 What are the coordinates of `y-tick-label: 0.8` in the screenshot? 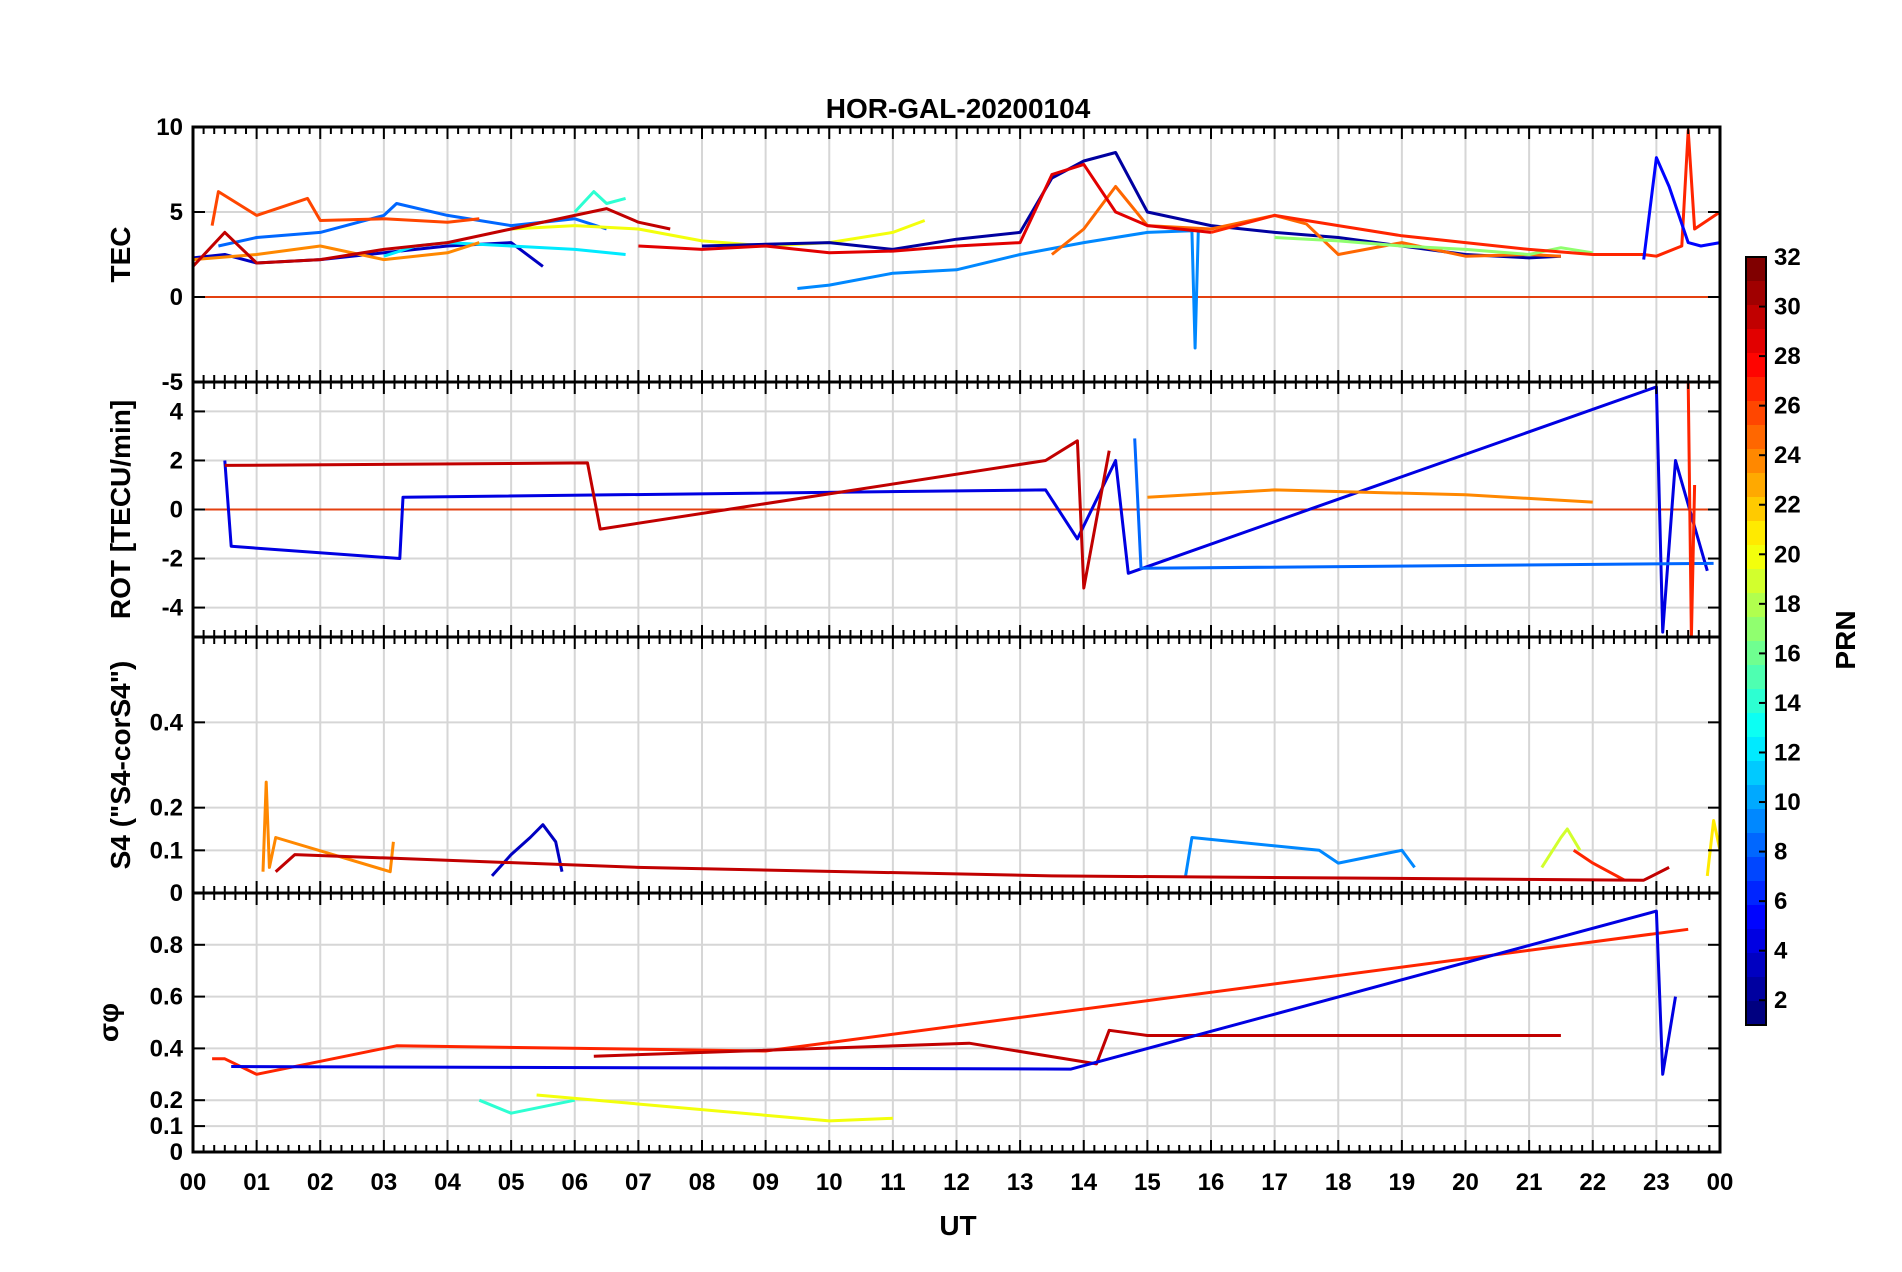 It's located at (166, 945).